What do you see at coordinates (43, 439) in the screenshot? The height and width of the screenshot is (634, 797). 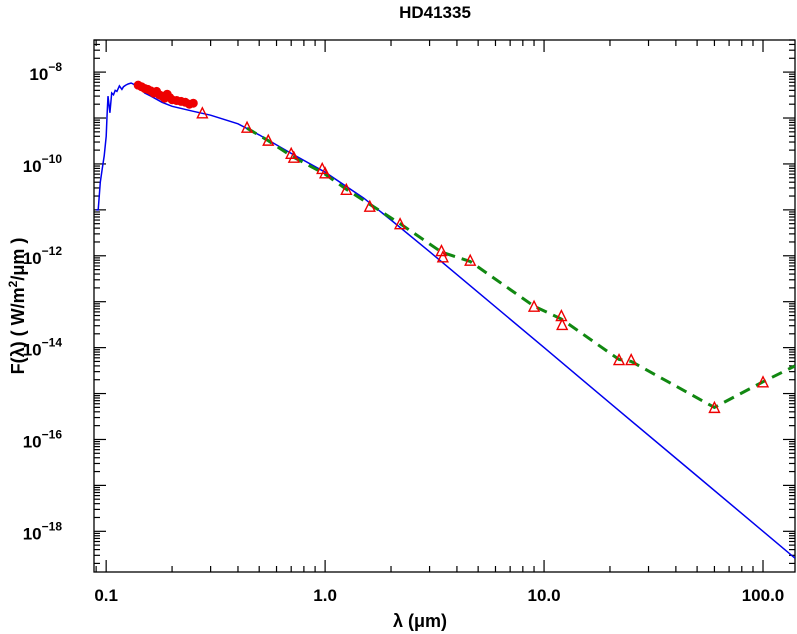 I see `y-tick-label: 10−16` at bounding box center [43, 439].